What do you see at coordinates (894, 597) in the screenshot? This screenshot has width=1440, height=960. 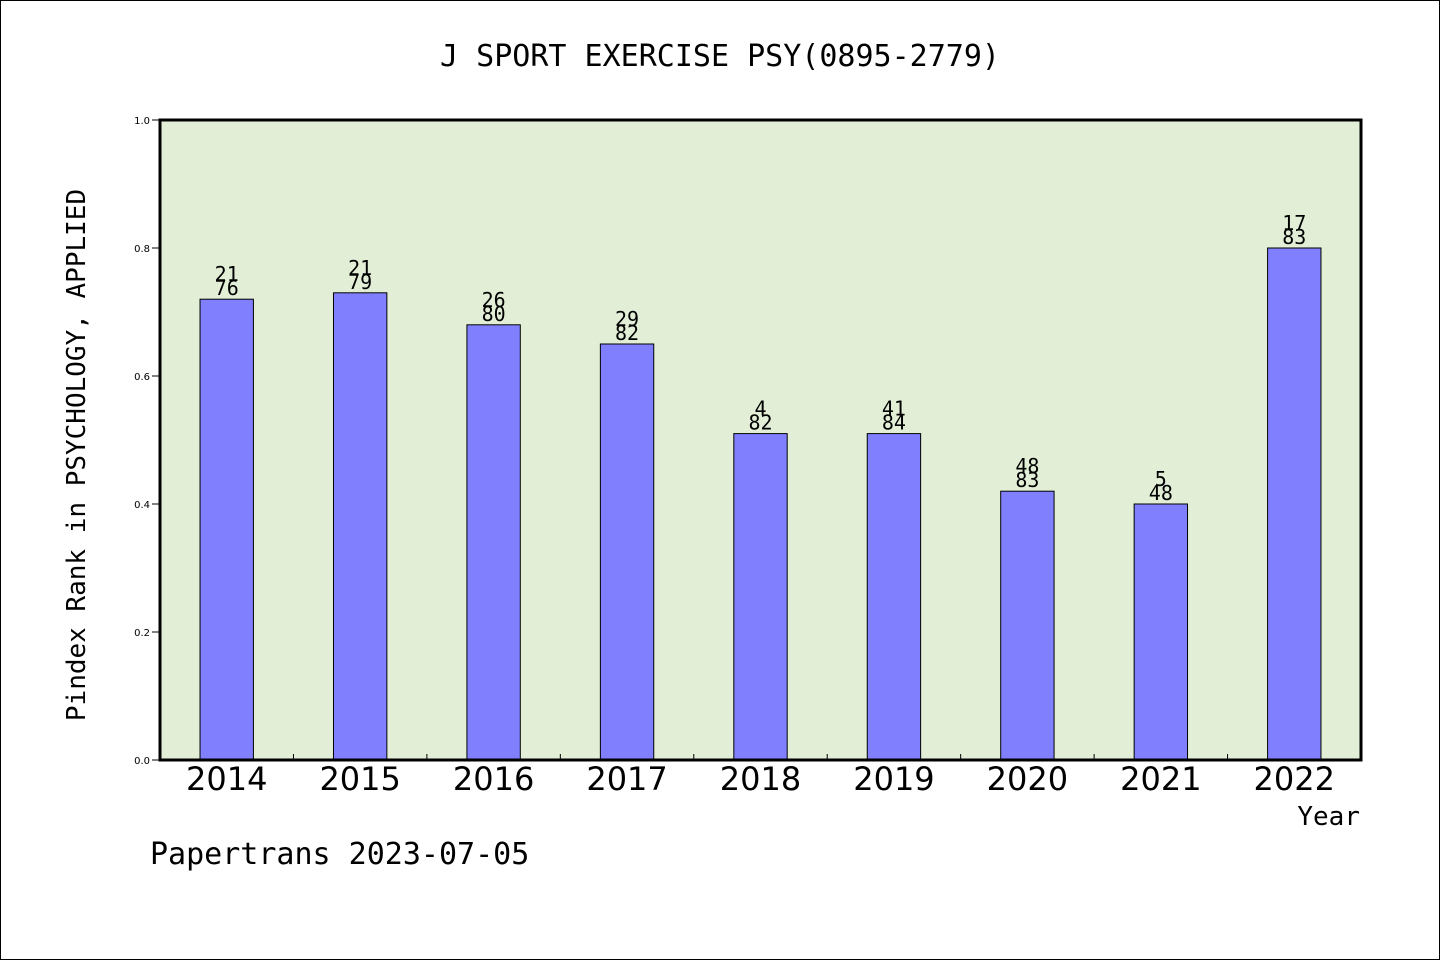 I see `bar-2019` at bounding box center [894, 597].